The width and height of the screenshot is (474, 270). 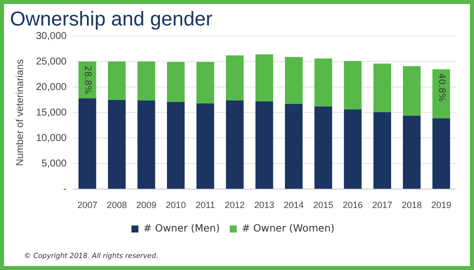 What do you see at coordinates (323, 205) in the screenshot?
I see `x-tick-label: 2015` at bounding box center [323, 205].